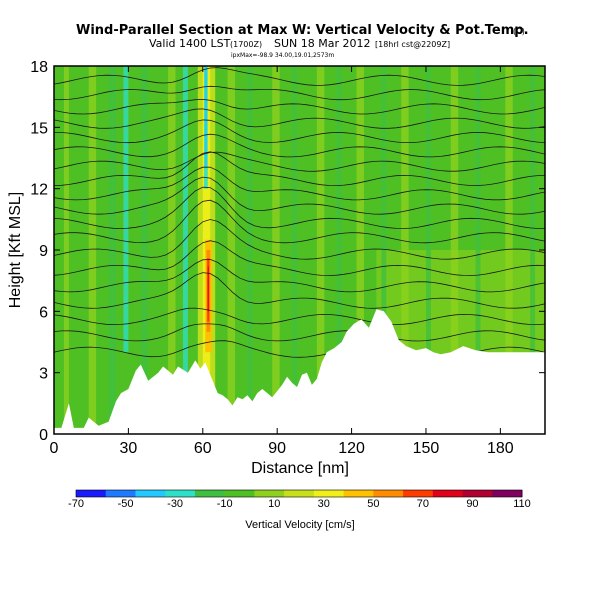  What do you see at coordinates (43, 251) in the screenshot?
I see `y-tick-label: 9` at bounding box center [43, 251].